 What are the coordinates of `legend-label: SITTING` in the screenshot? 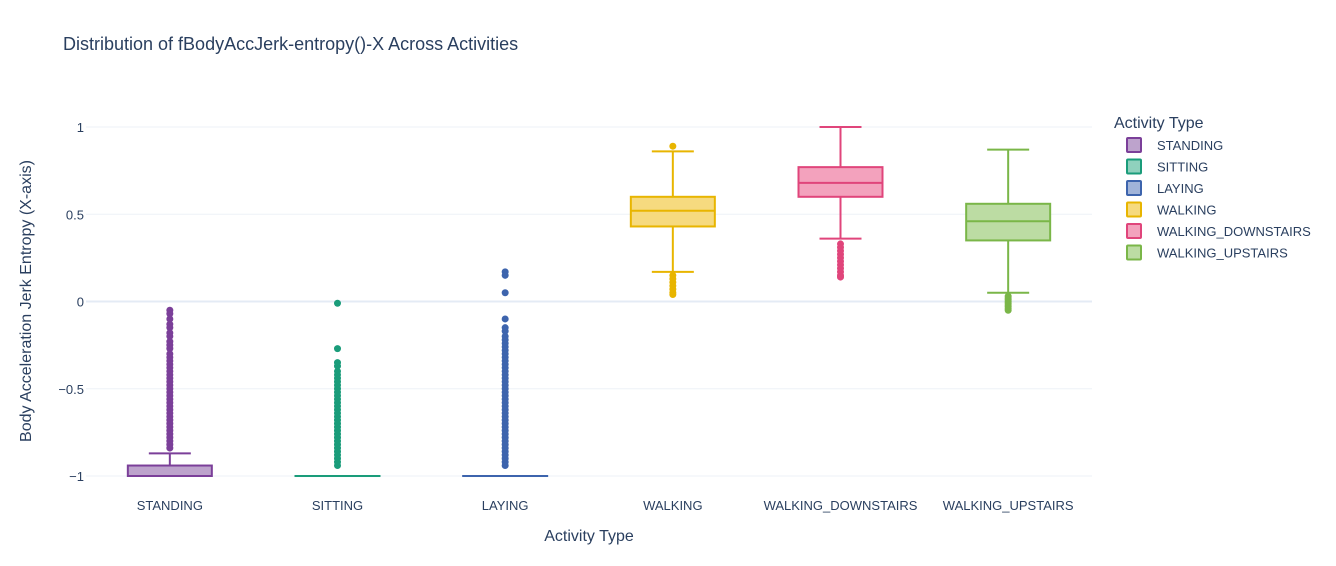 It's located at (1182, 167).